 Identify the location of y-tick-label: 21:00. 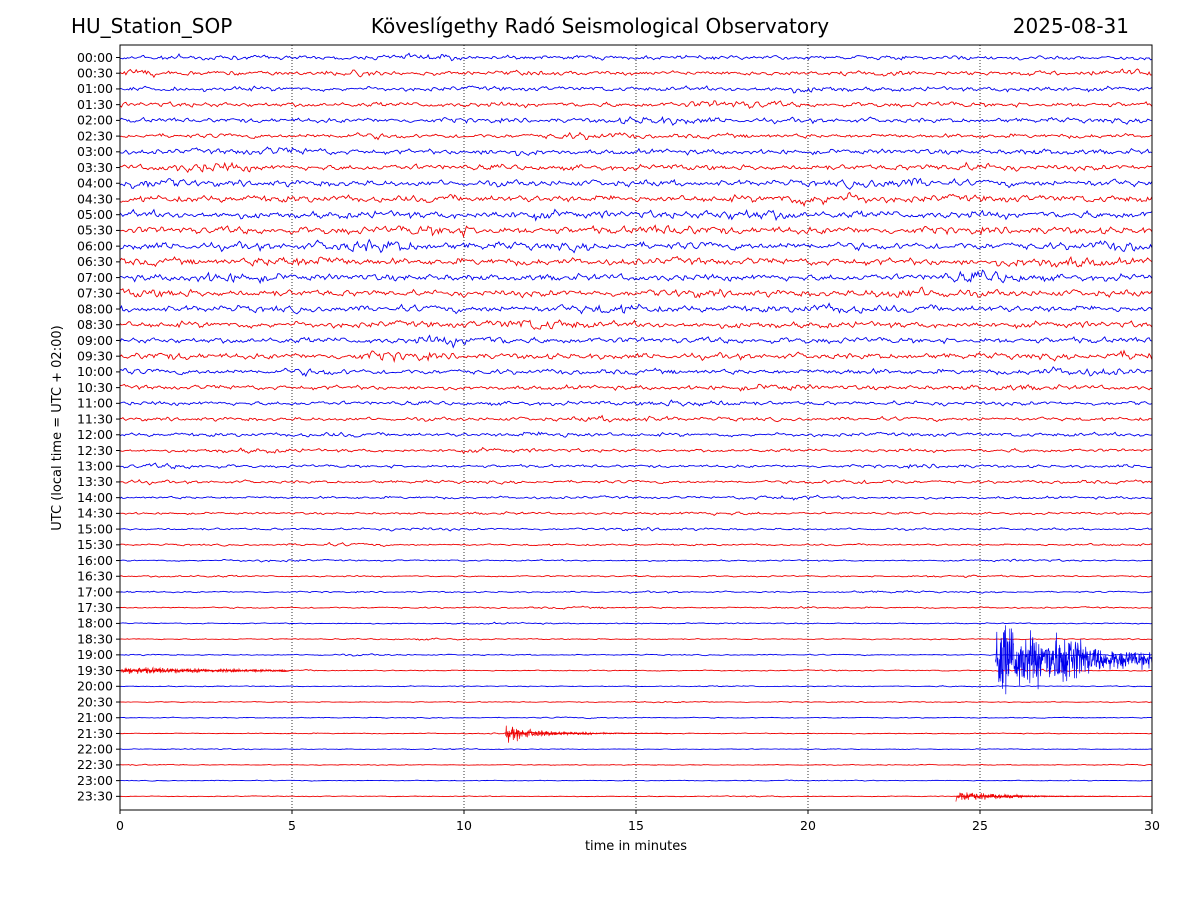
(95, 717).